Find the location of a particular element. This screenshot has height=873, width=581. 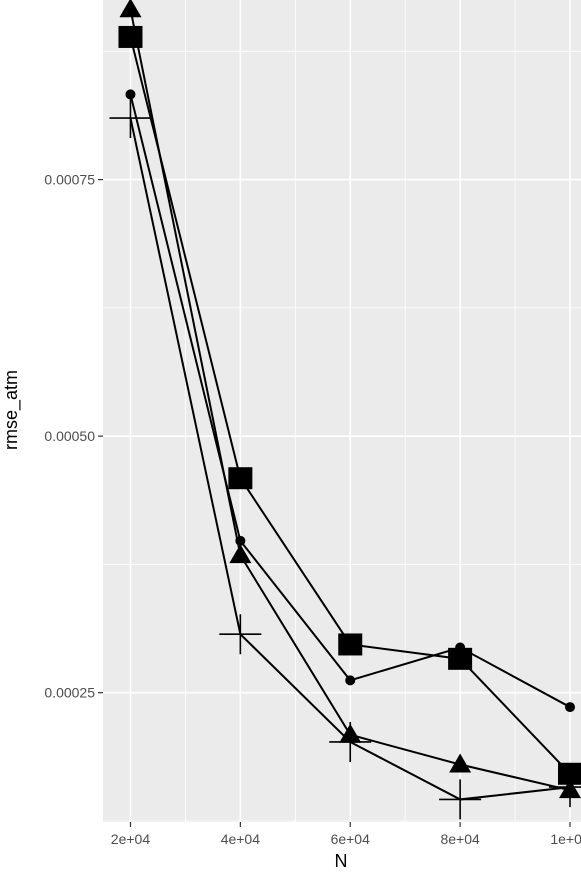

x-tick-label: 6e+04 is located at coordinates (351, 839).